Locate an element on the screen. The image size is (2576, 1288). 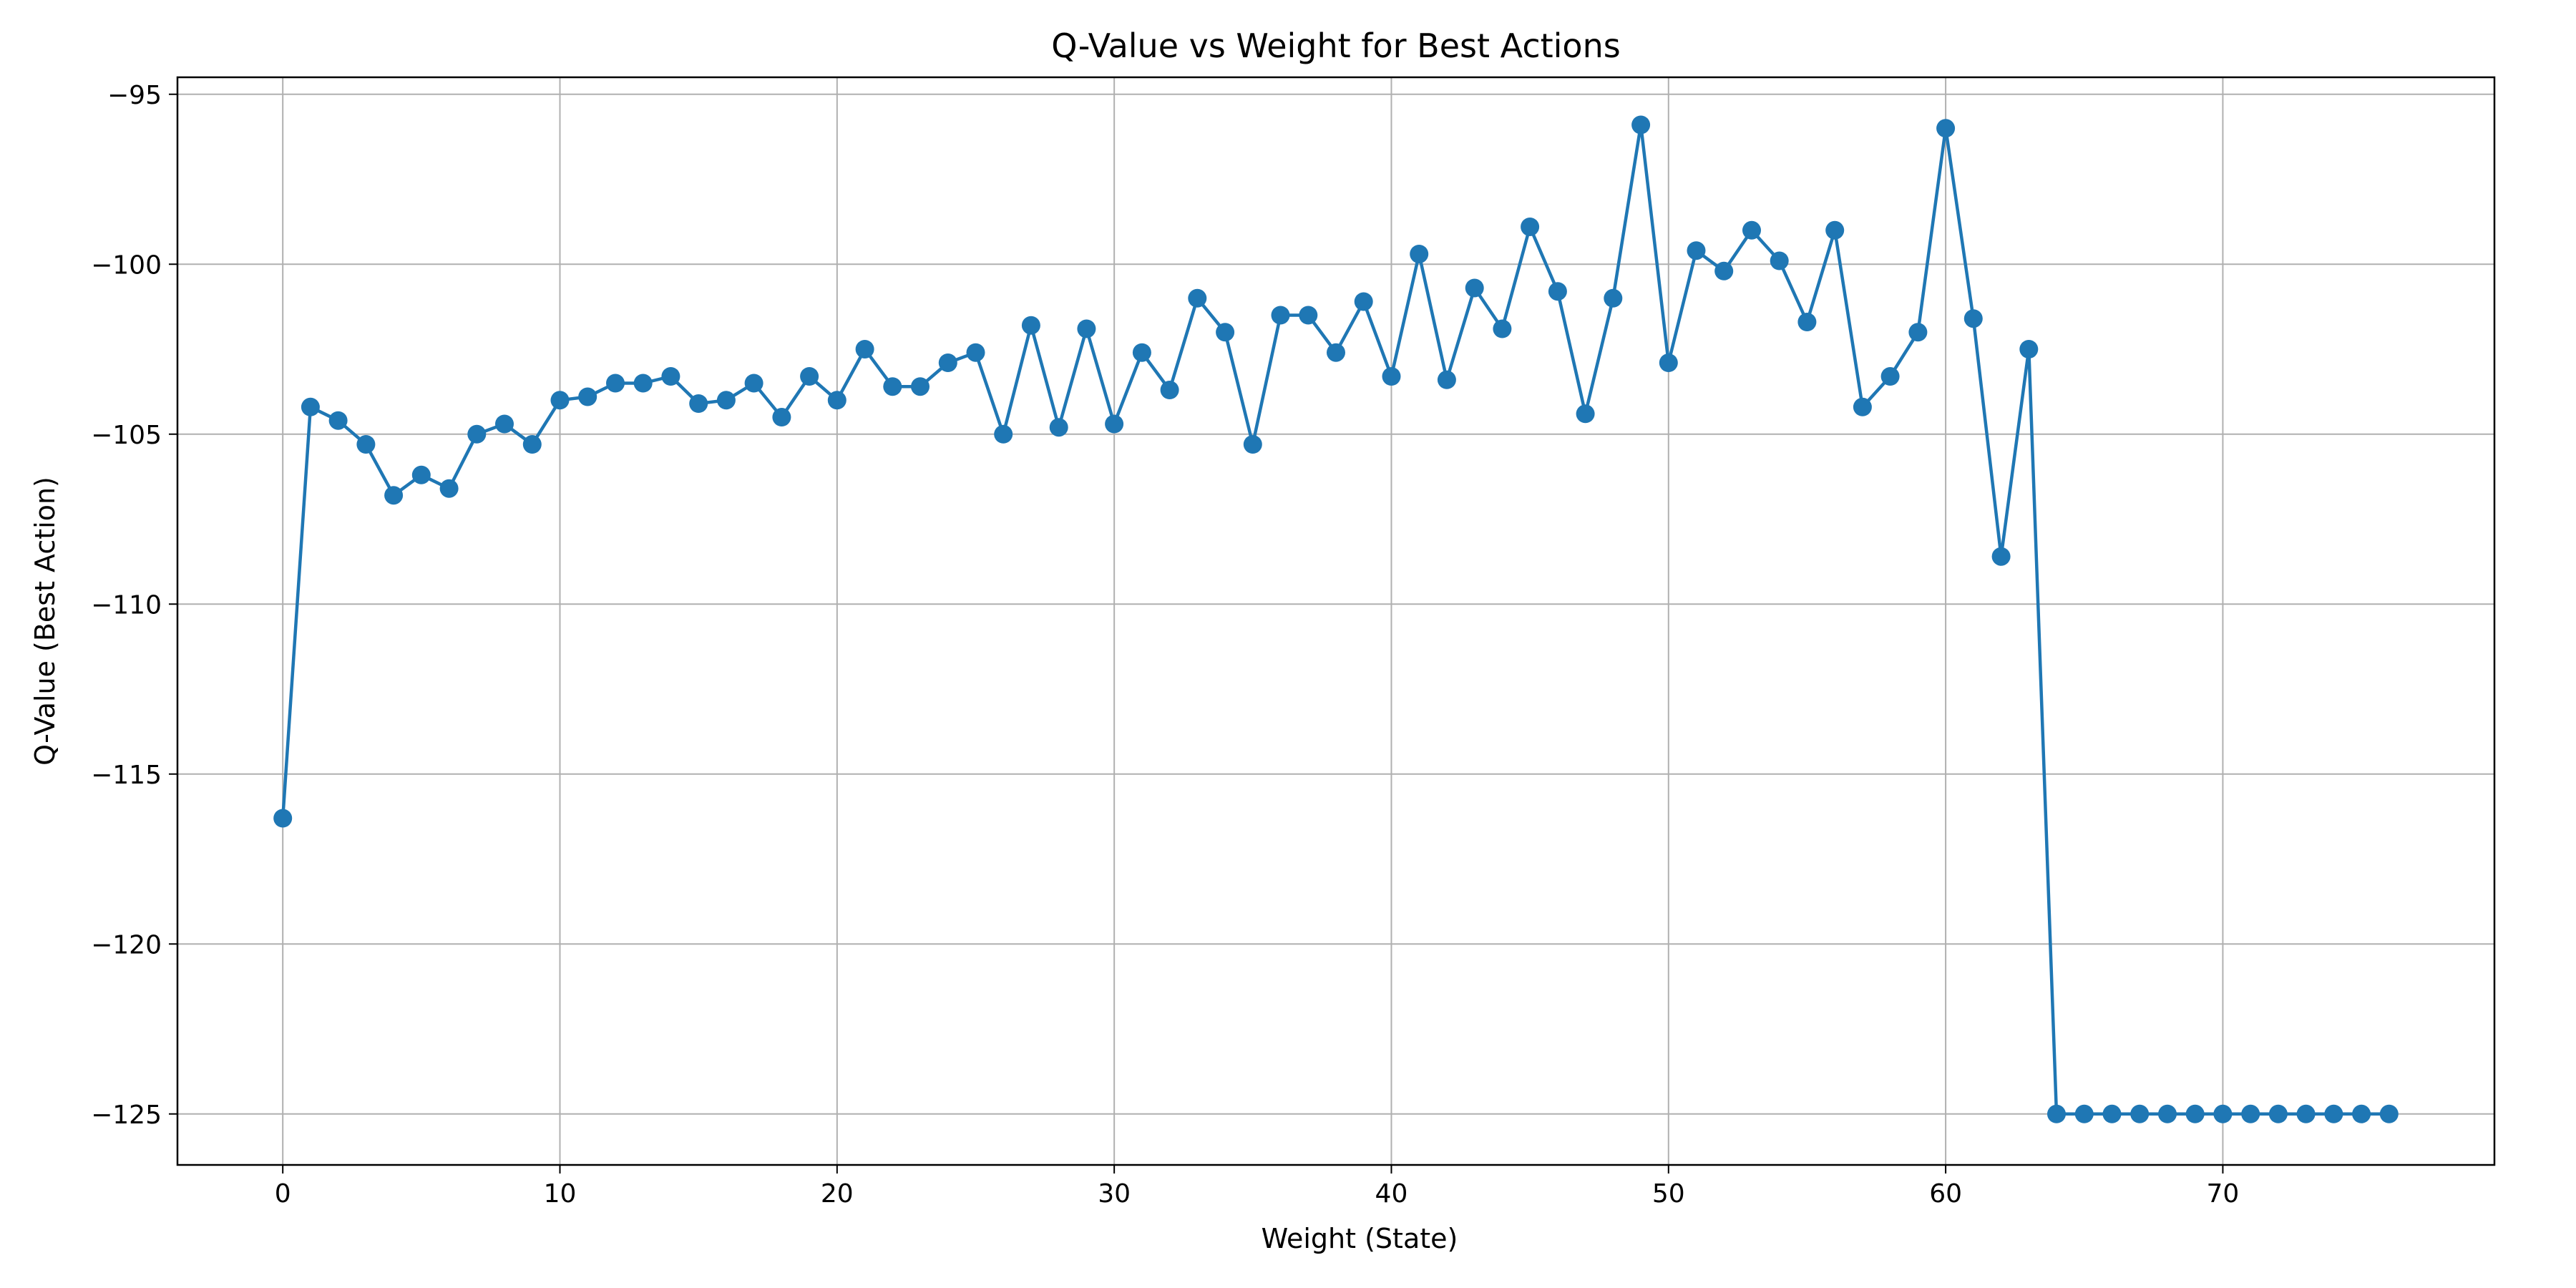
y-tick-label: −110 is located at coordinates (126, 605).